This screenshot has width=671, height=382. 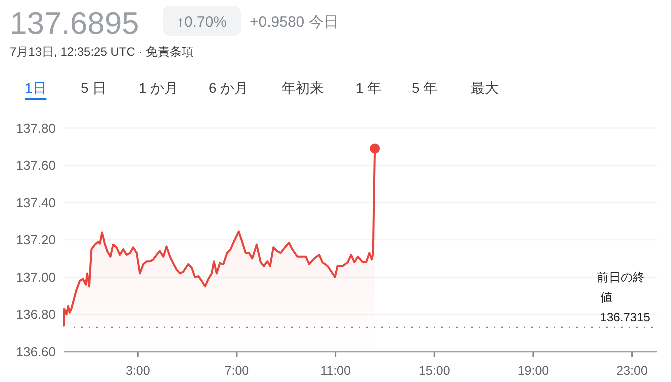 What do you see at coordinates (202, 22) in the screenshot?
I see `text: ↑0.70%` at bounding box center [202, 22].